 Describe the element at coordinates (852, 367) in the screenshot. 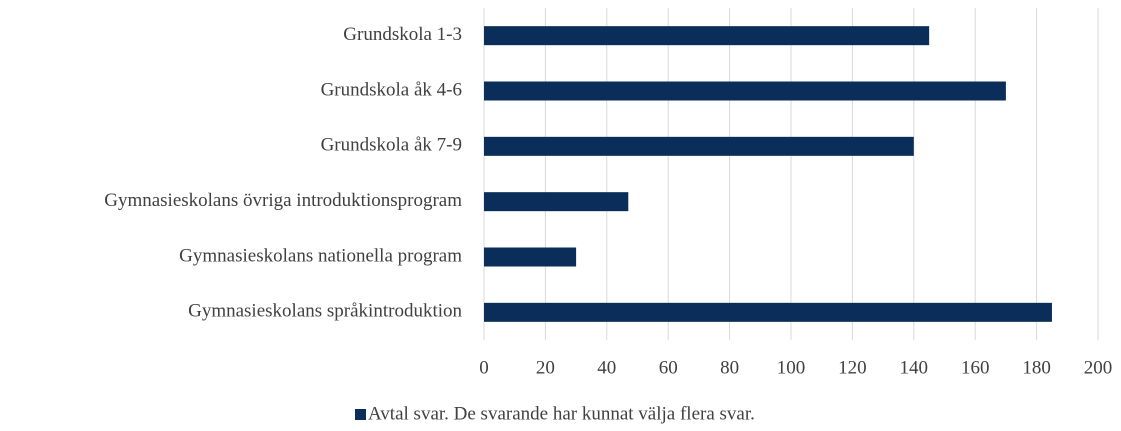

I see `x-tick-label: 120` at that location.